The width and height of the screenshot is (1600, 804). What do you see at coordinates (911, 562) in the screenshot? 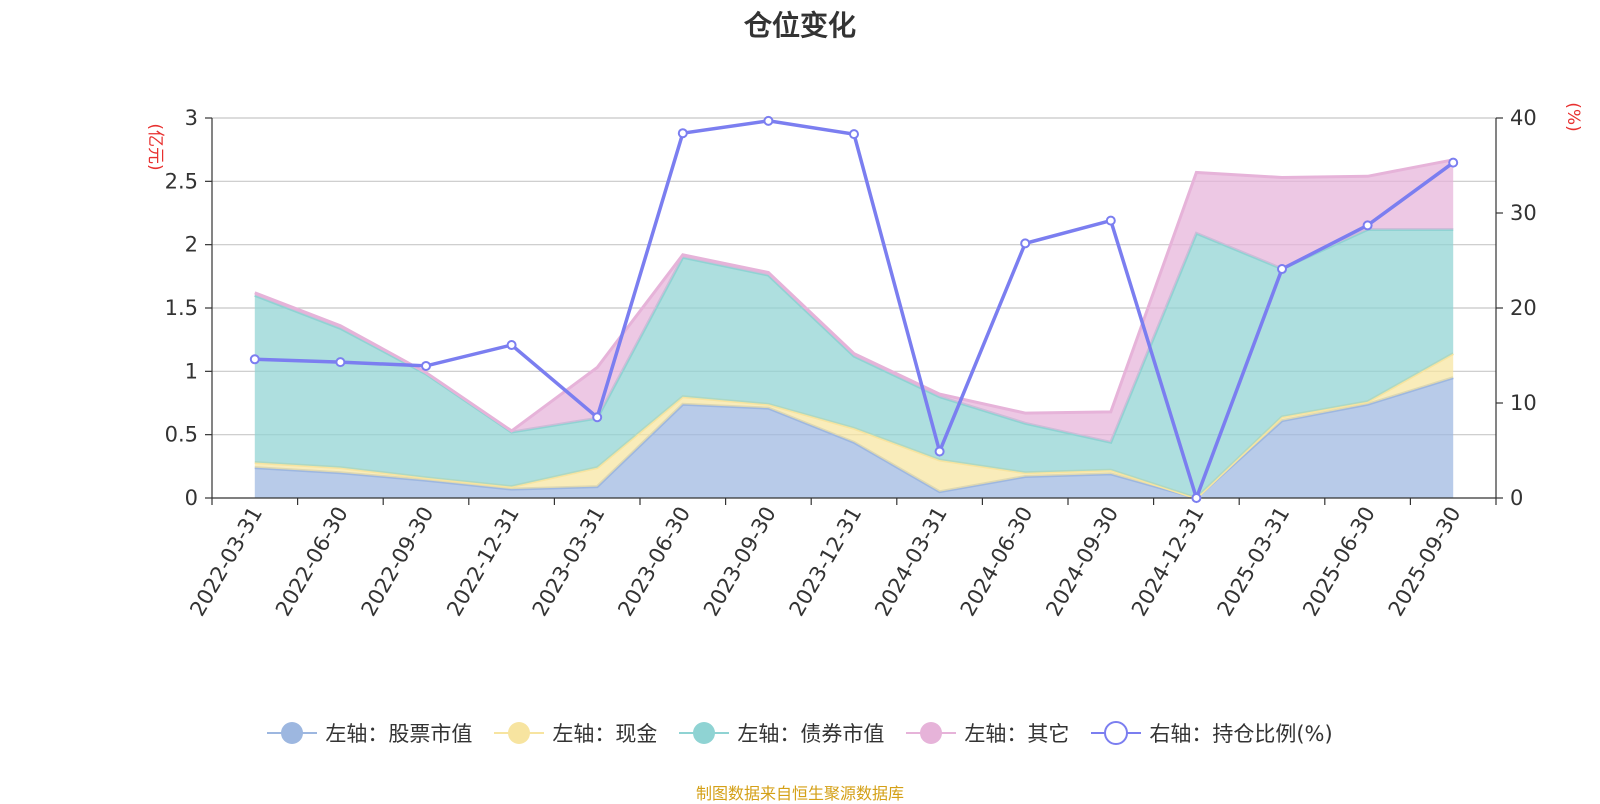
I see `x-tick-label: 2024-03-31` at bounding box center [911, 562].